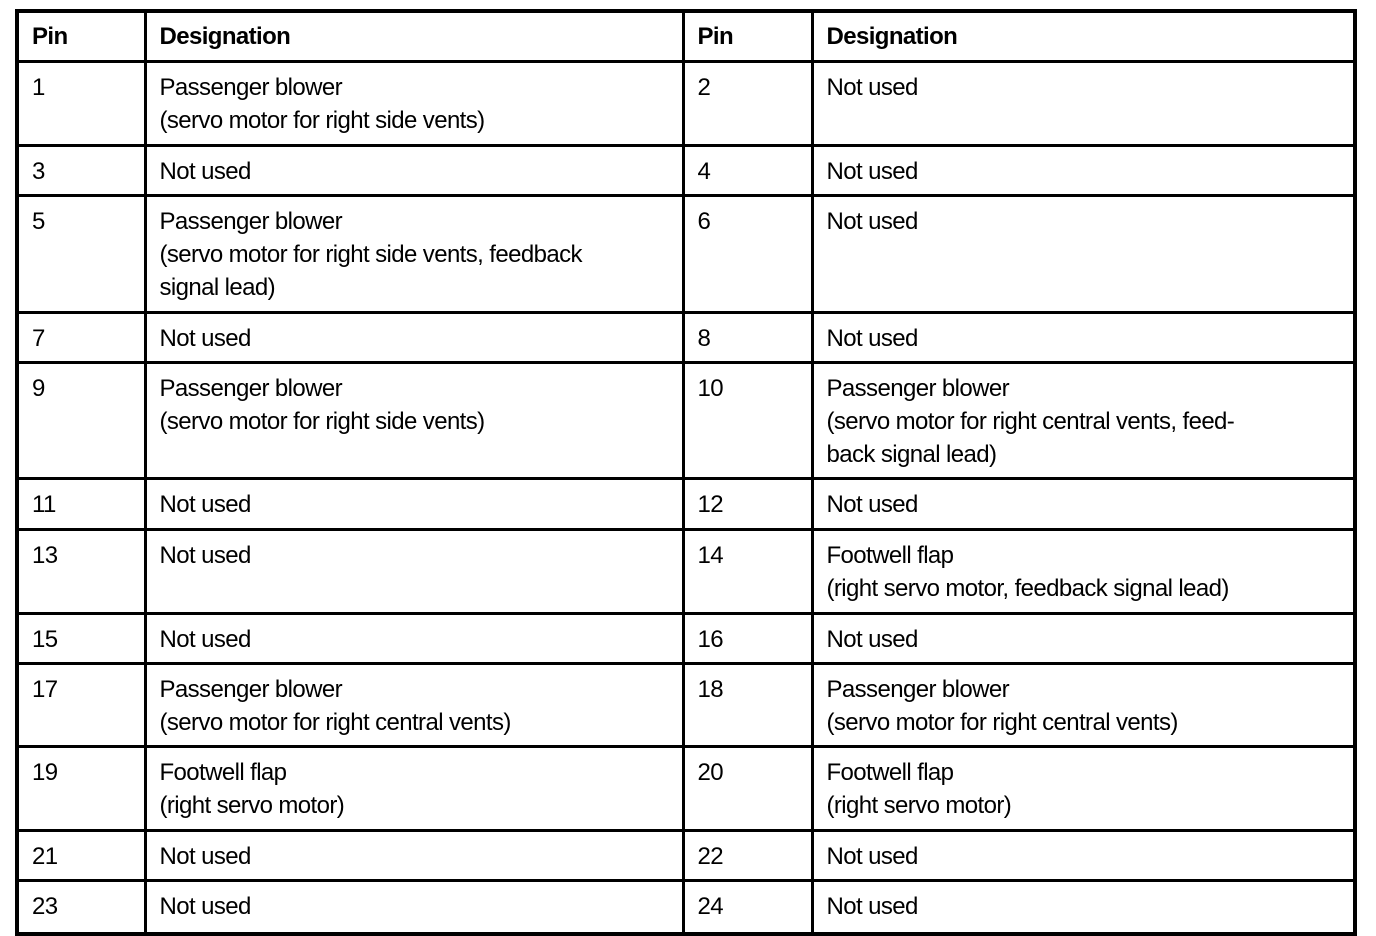  Describe the element at coordinates (414, 36) in the screenshot. I see `header-designation-left: Designation` at that location.